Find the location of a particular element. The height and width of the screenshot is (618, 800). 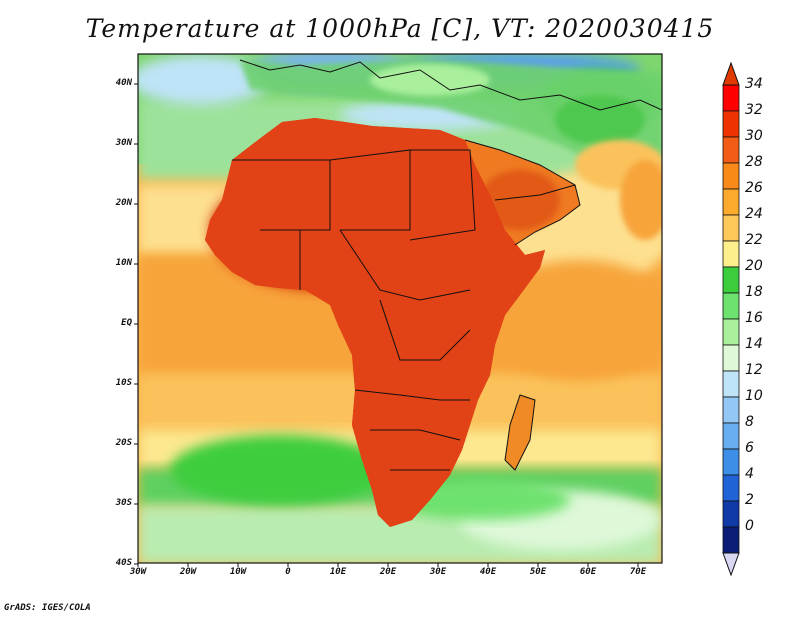

lon-label: 30E is located at coordinates (438, 572).